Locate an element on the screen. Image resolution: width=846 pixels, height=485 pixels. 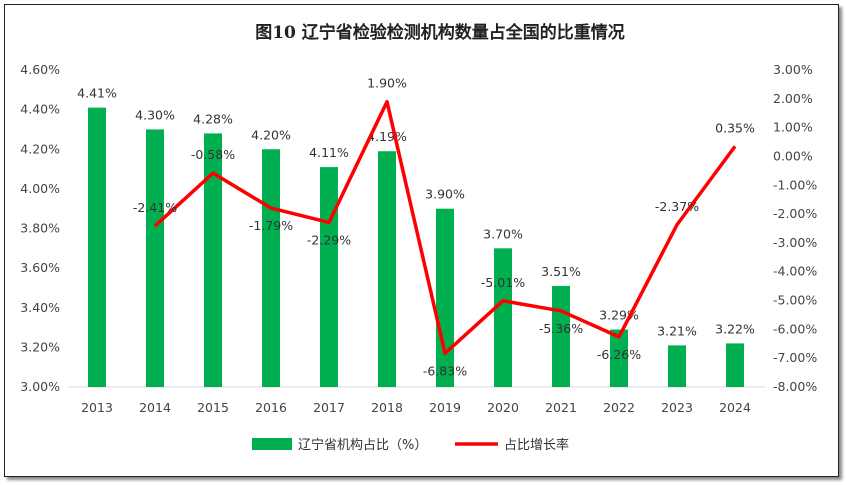
y-right-tick: -2.00% is located at coordinates (795, 213).